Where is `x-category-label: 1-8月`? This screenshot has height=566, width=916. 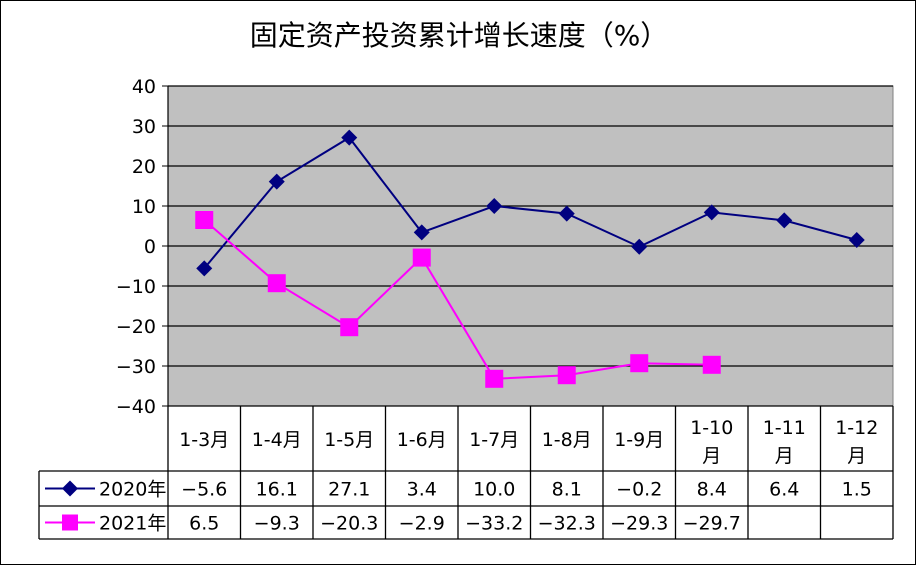 x-category-label: 1-8月 is located at coordinates (567, 440).